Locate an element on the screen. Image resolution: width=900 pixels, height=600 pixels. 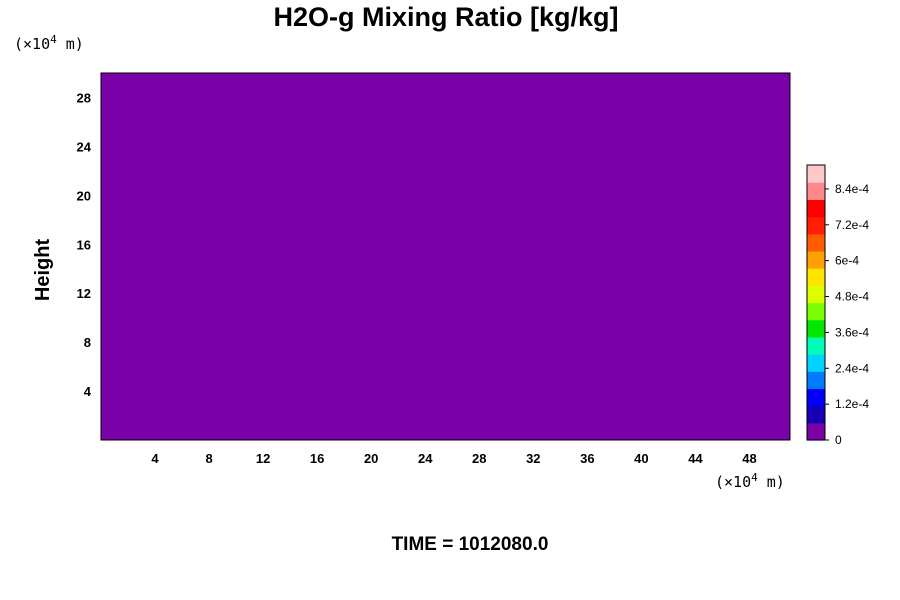
colorbar is located at coordinates (816, 303).